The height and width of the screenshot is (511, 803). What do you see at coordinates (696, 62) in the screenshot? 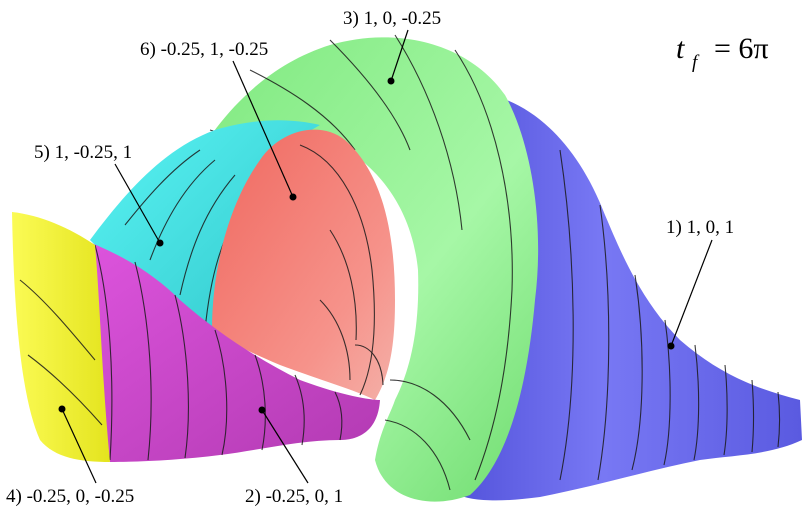
I see `time-subscript: f` at bounding box center [696, 62].